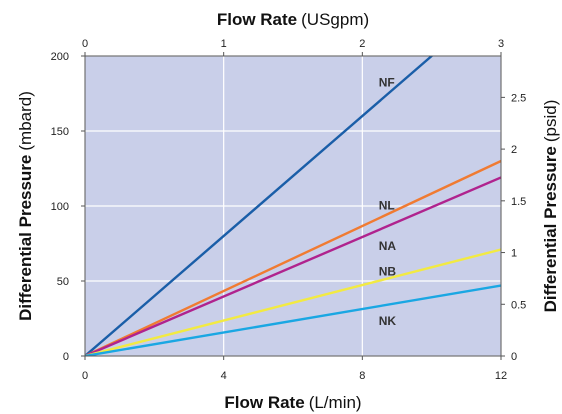 The height and width of the screenshot is (414, 562). What do you see at coordinates (550, 206) in the screenshot?
I see `right-axis-title: Differential Pressure(psid)` at bounding box center [550, 206].